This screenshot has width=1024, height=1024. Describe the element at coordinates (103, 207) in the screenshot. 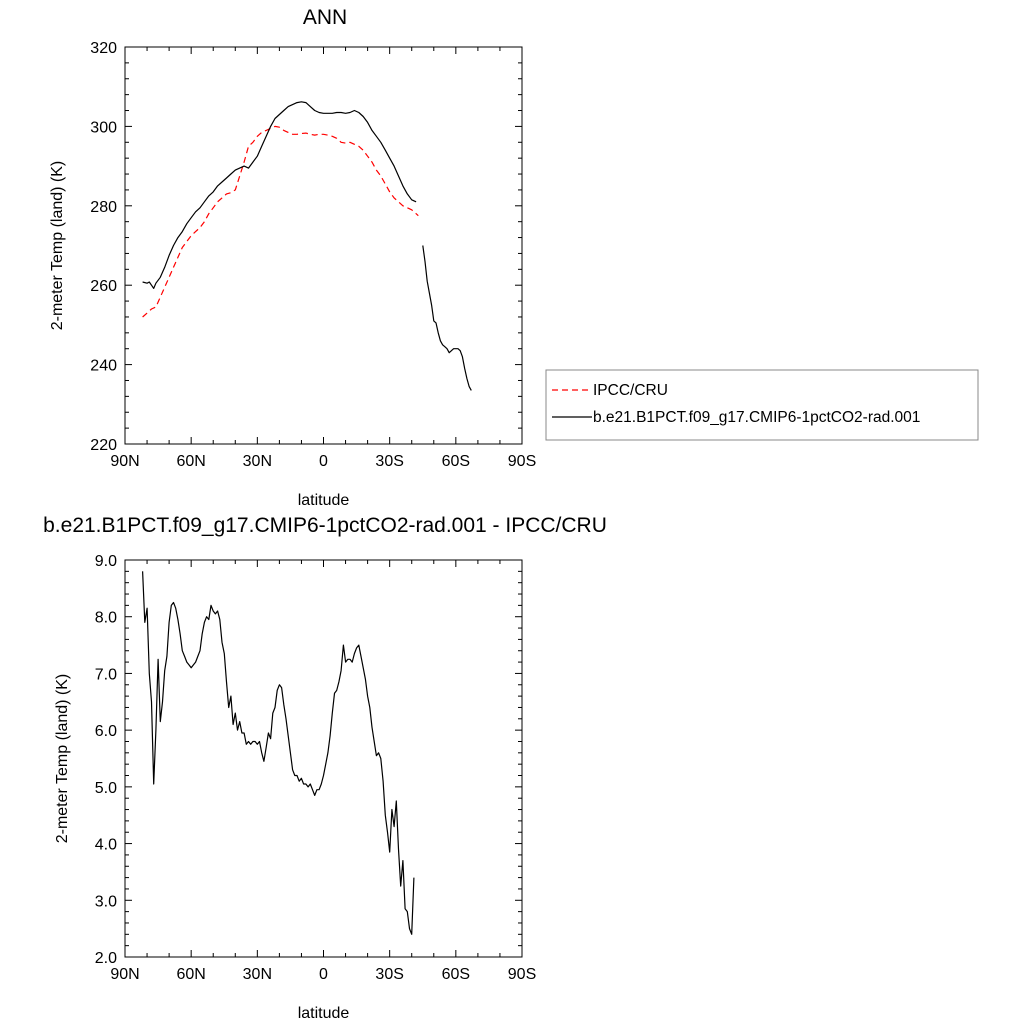

I see `y-tick-label: 280` at that location.